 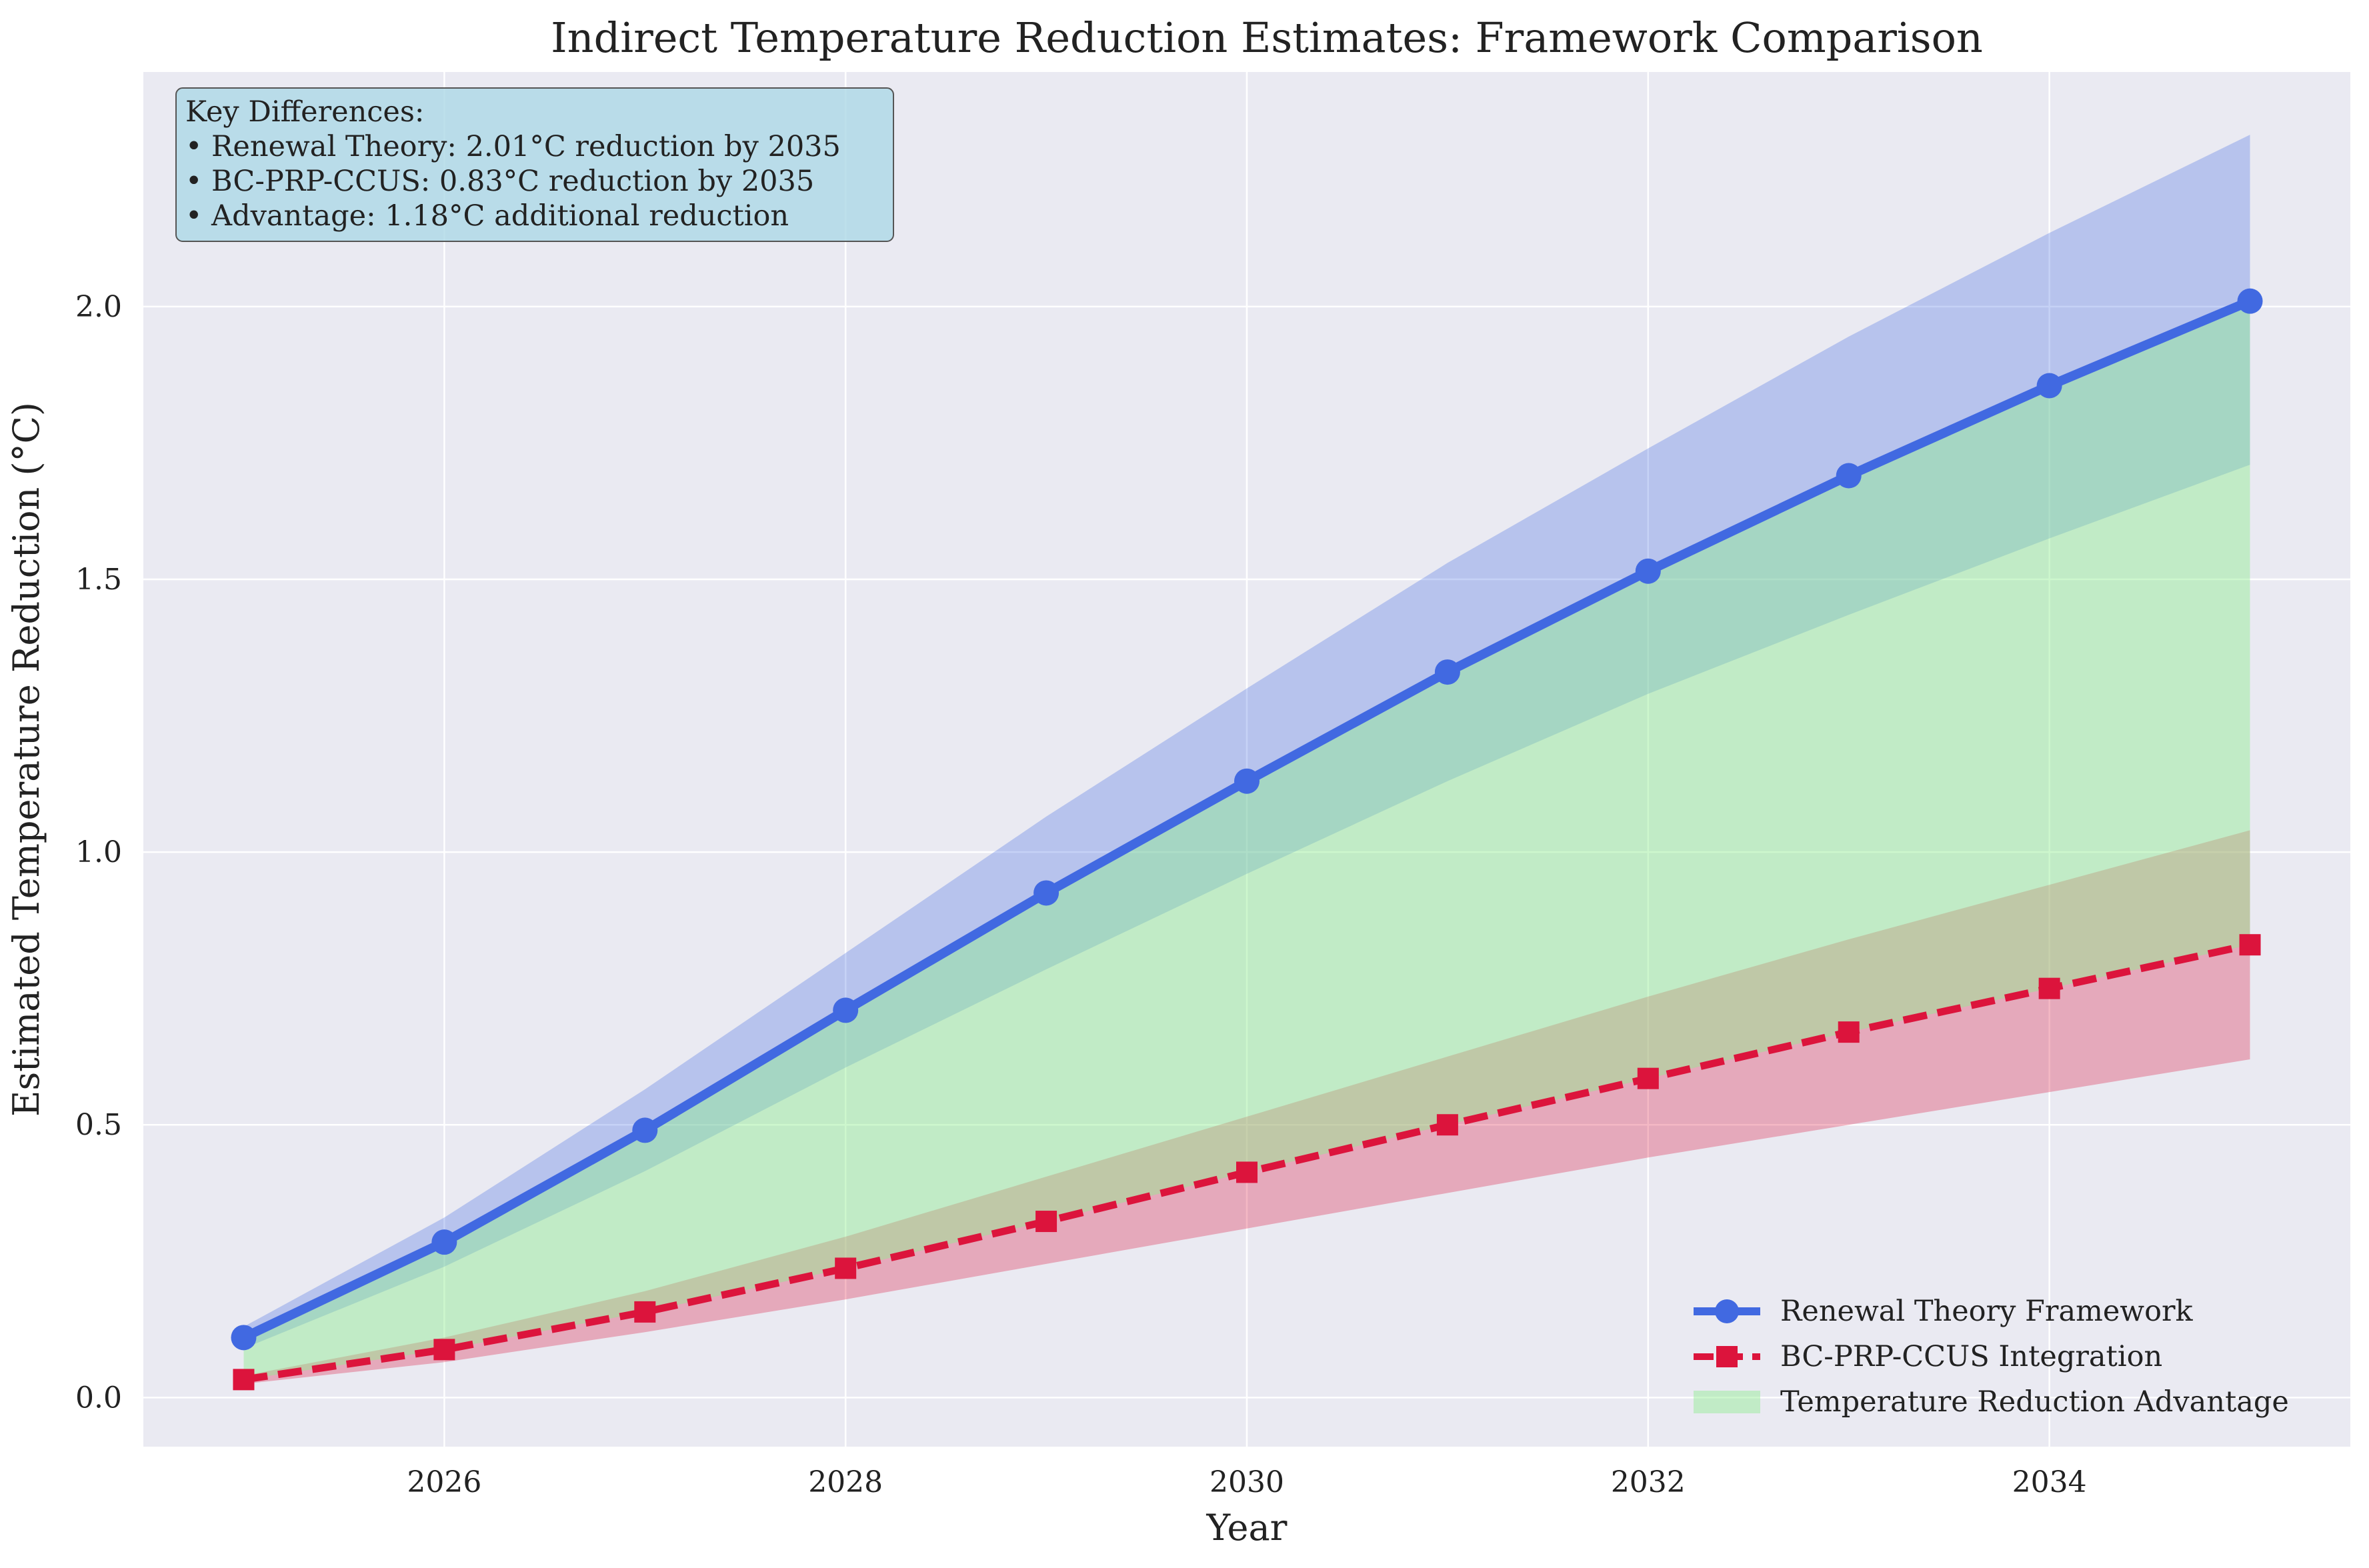 What do you see at coordinates (98, 852) in the screenshot?
I see `y-tick-label: 1.0` at bounding box center [98, 852].